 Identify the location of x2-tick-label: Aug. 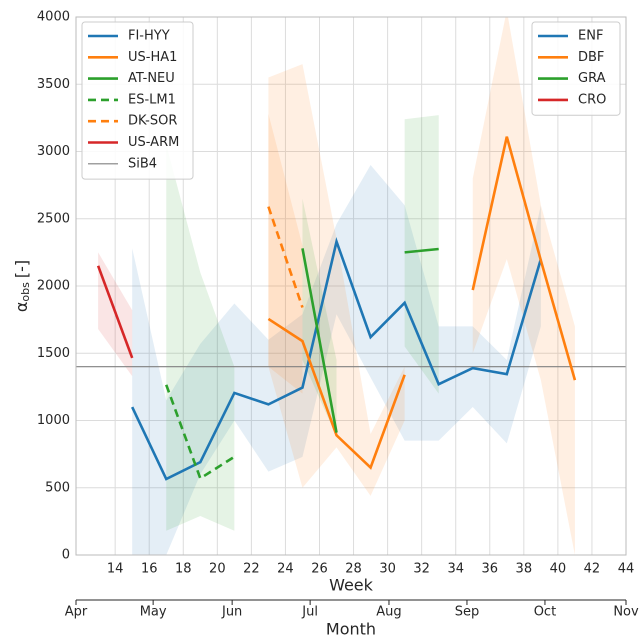
(388, 612).